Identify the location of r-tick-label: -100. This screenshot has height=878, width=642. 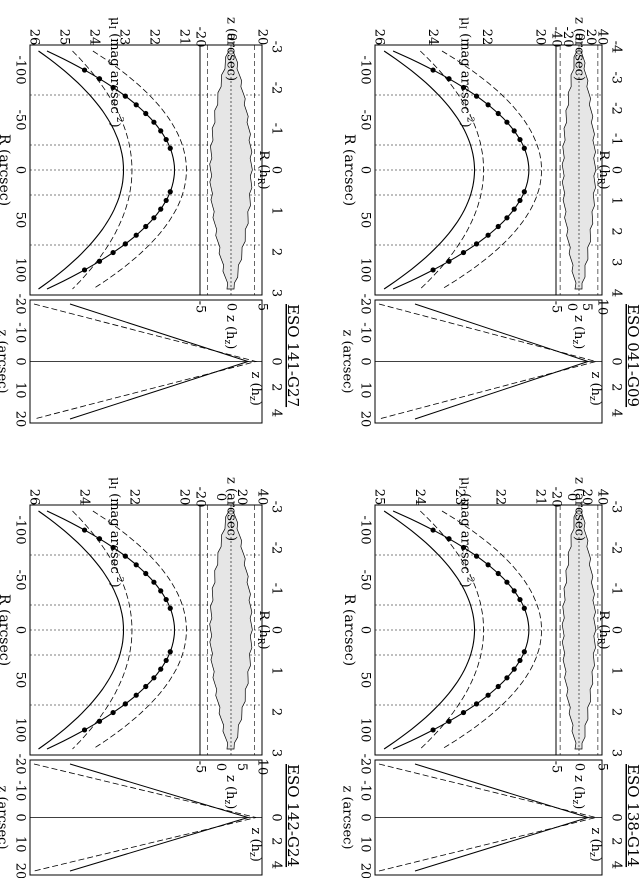
(20, 529).